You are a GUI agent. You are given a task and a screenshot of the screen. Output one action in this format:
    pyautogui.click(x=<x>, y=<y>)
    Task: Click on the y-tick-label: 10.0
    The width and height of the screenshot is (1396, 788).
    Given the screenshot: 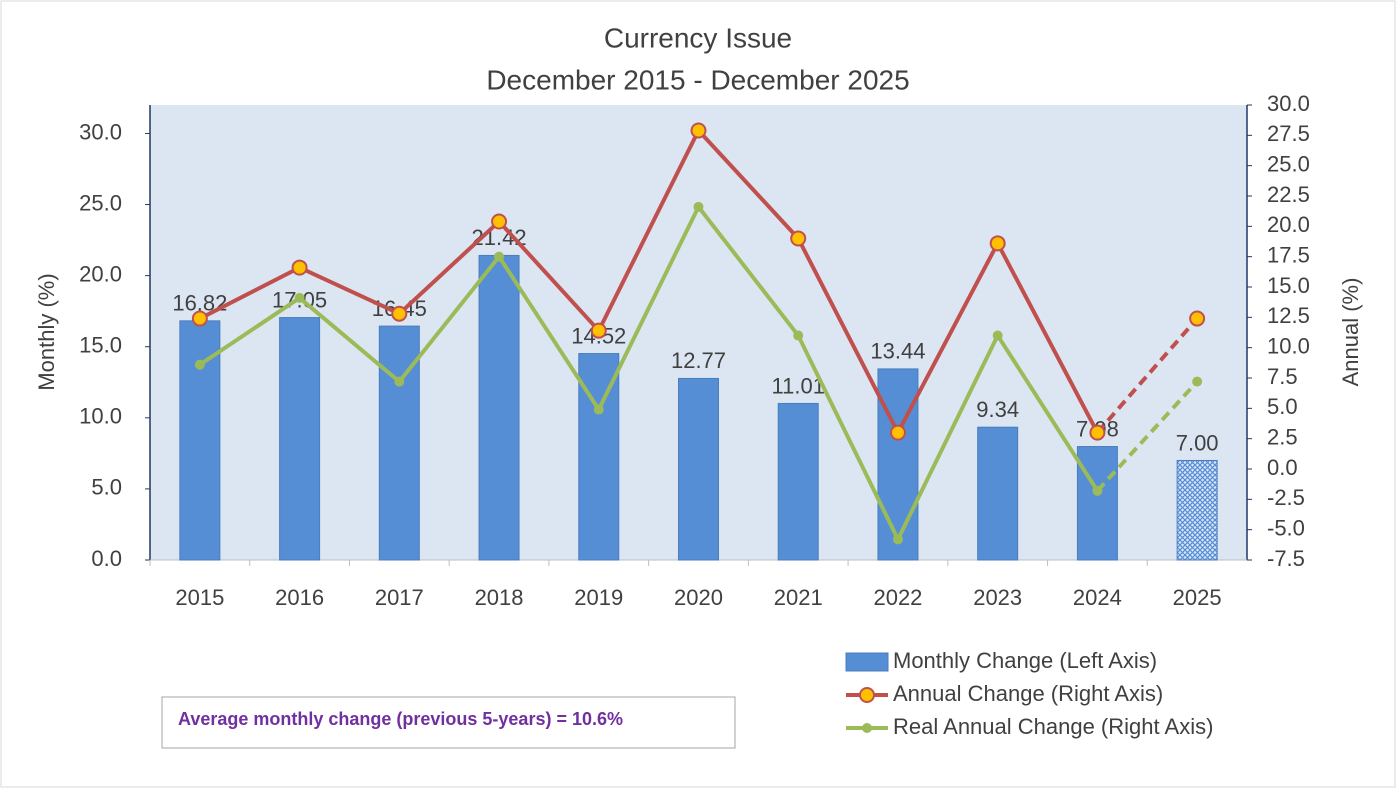 What is the action you would take?
    pyautogui.click(x=100, y=416)
    